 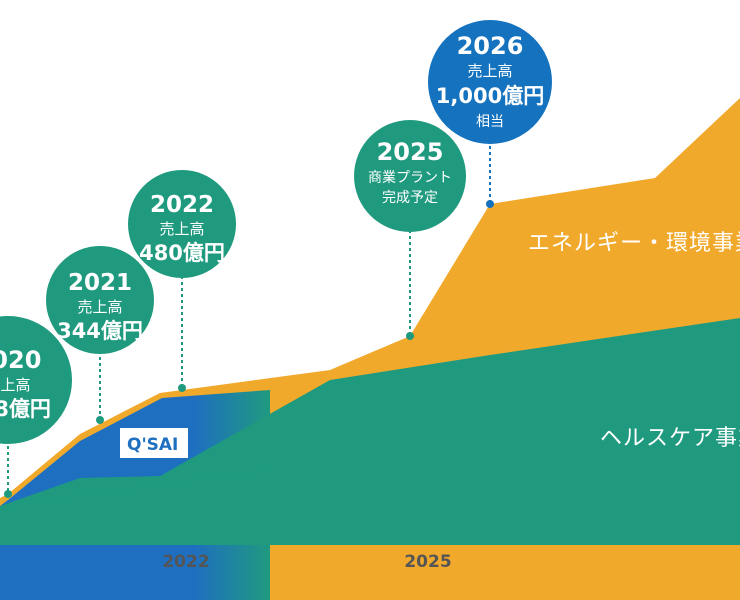 I want to click on milestone-2020-year: 2020, so click(x=20, y=360).